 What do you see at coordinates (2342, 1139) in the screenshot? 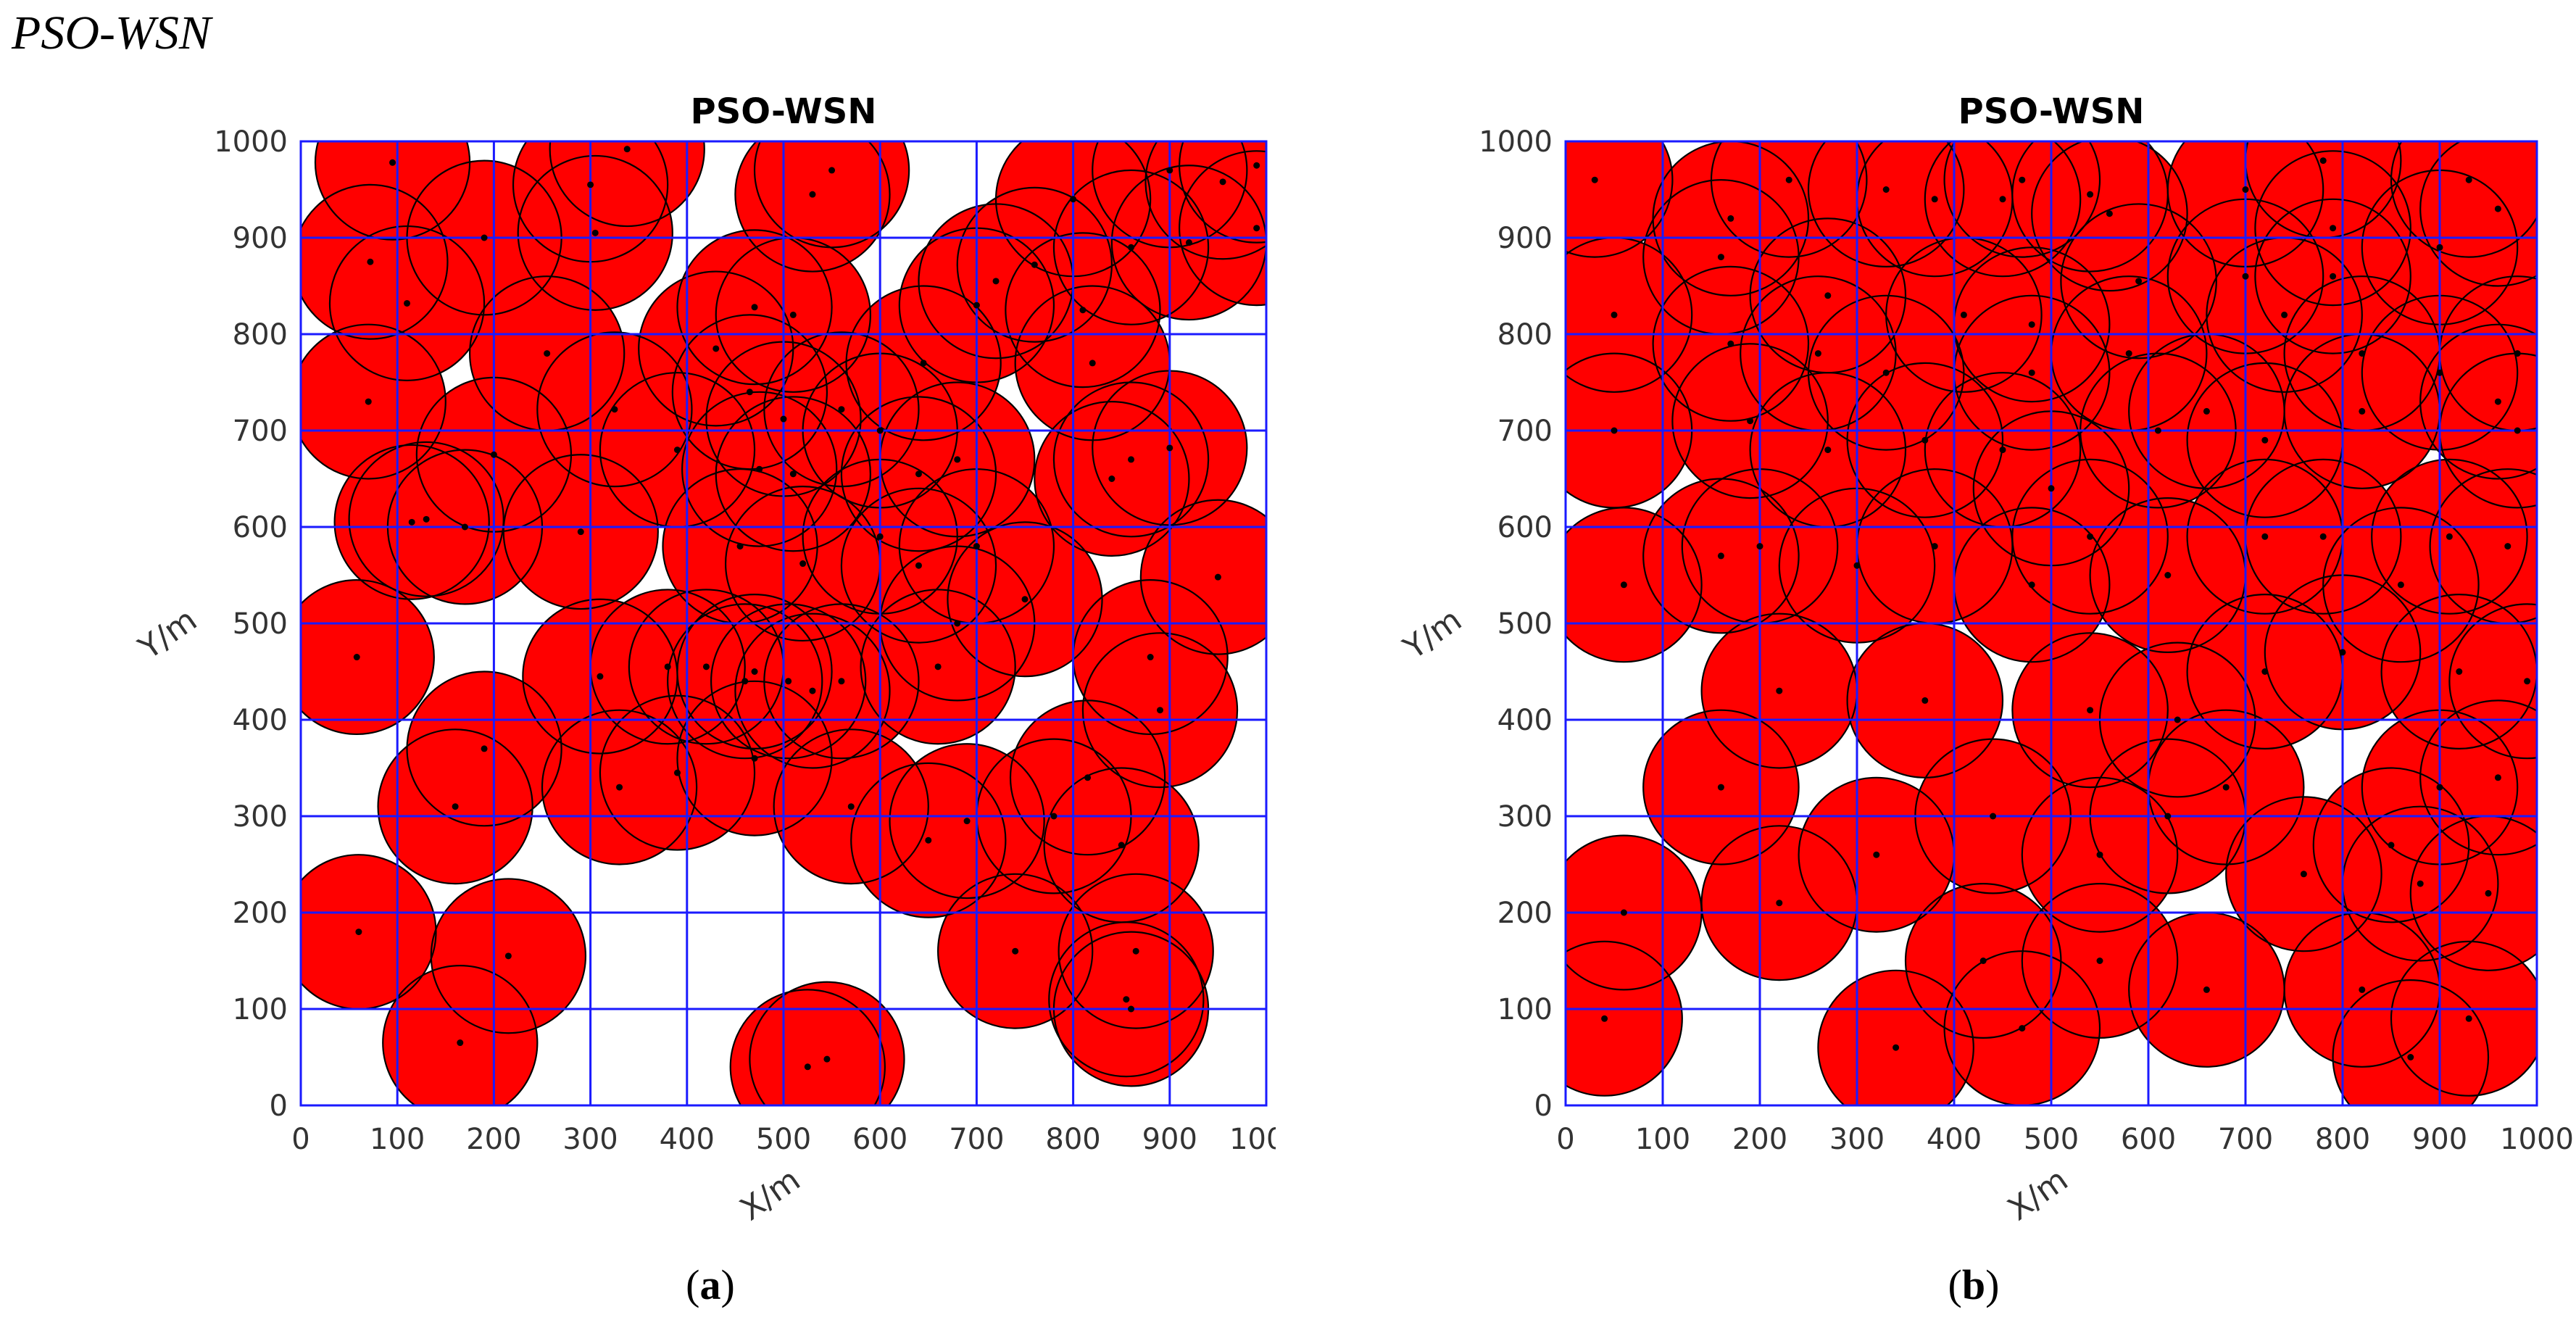
I see `x-tick-label: 800` at bounding box center [2342, 1139].